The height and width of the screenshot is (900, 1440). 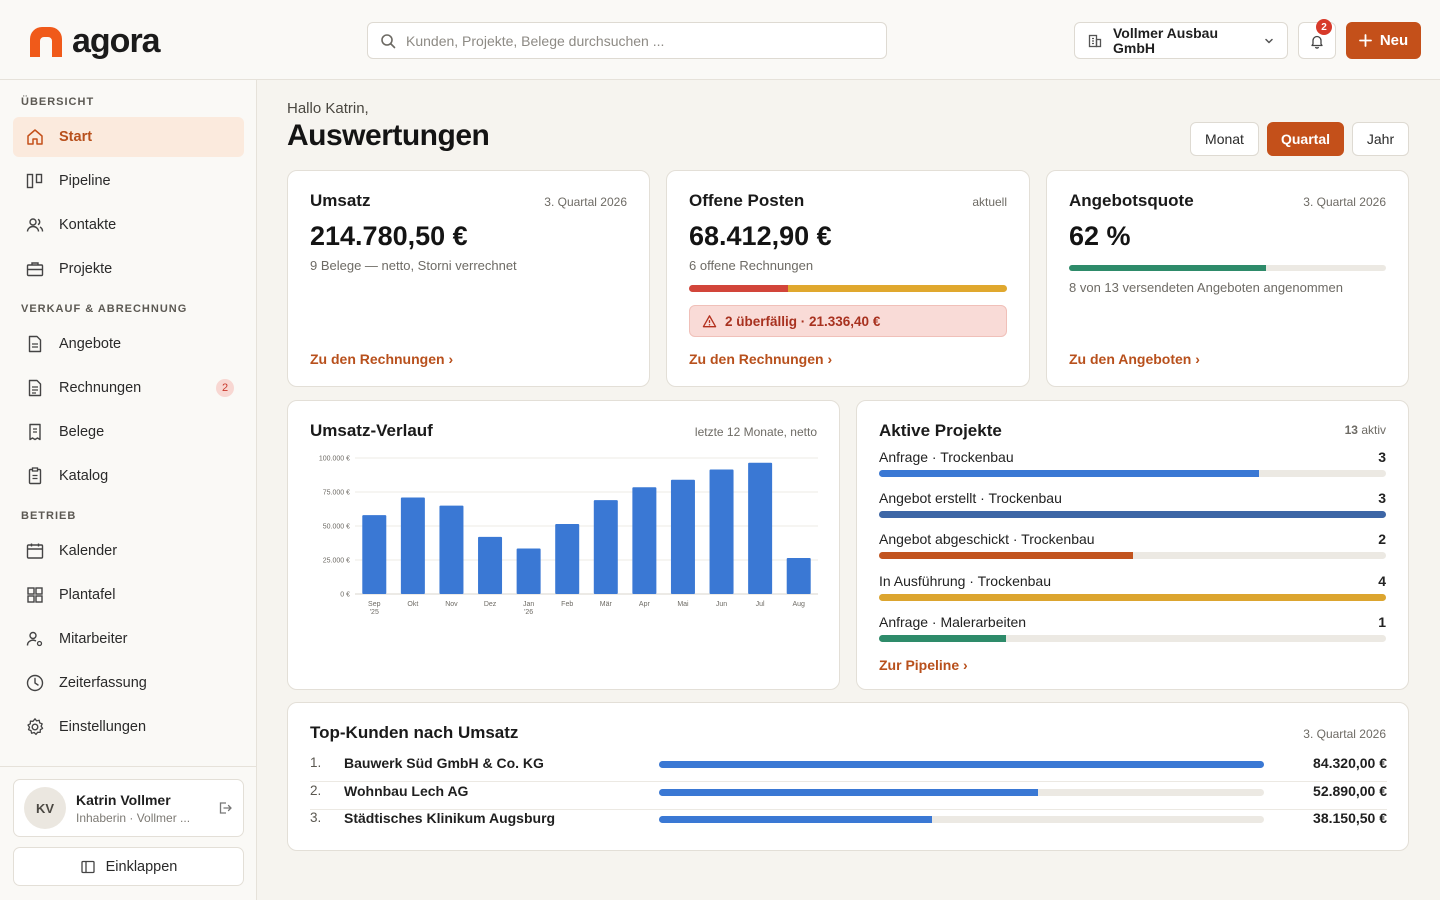 What do you see at coordinates (626, 40) in the screenshot?
I see `search-input` at bounding box center [626, 40].